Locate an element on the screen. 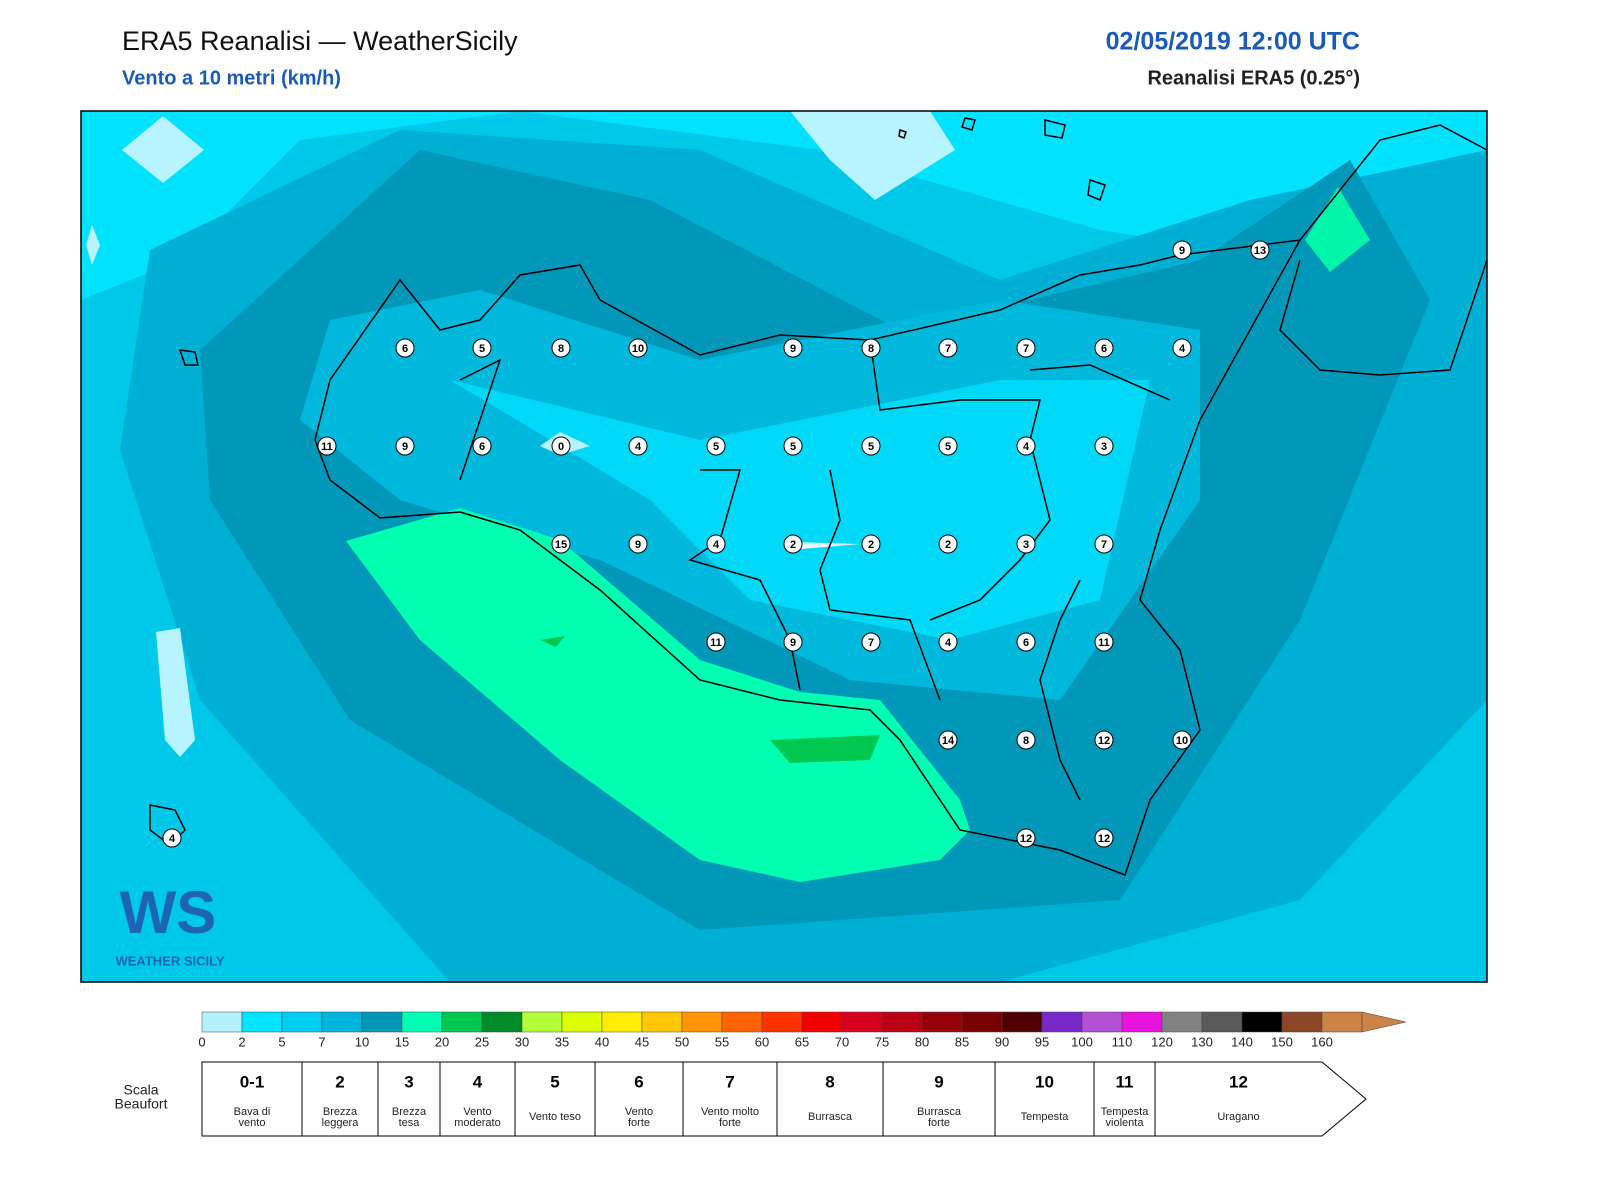 This screenshot has height=1200, width=1600. beaufort-force: 12 is located at coordinates (1238, 1081).